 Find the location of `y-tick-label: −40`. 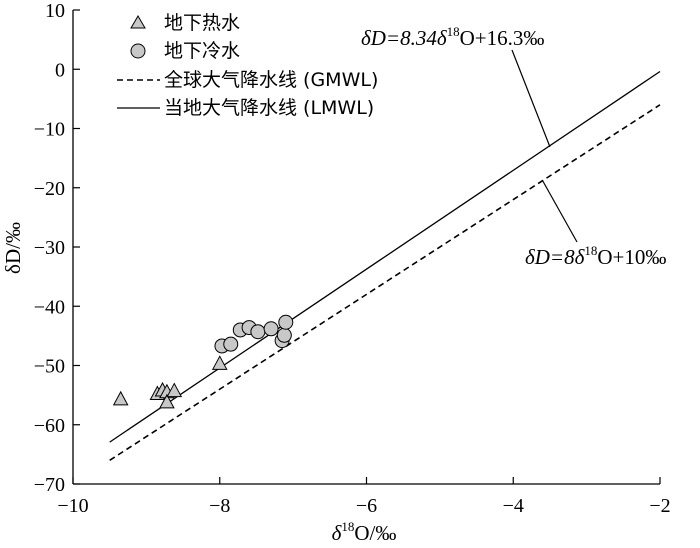

y-tick-label: −40 is located at coordinates (49, 307).